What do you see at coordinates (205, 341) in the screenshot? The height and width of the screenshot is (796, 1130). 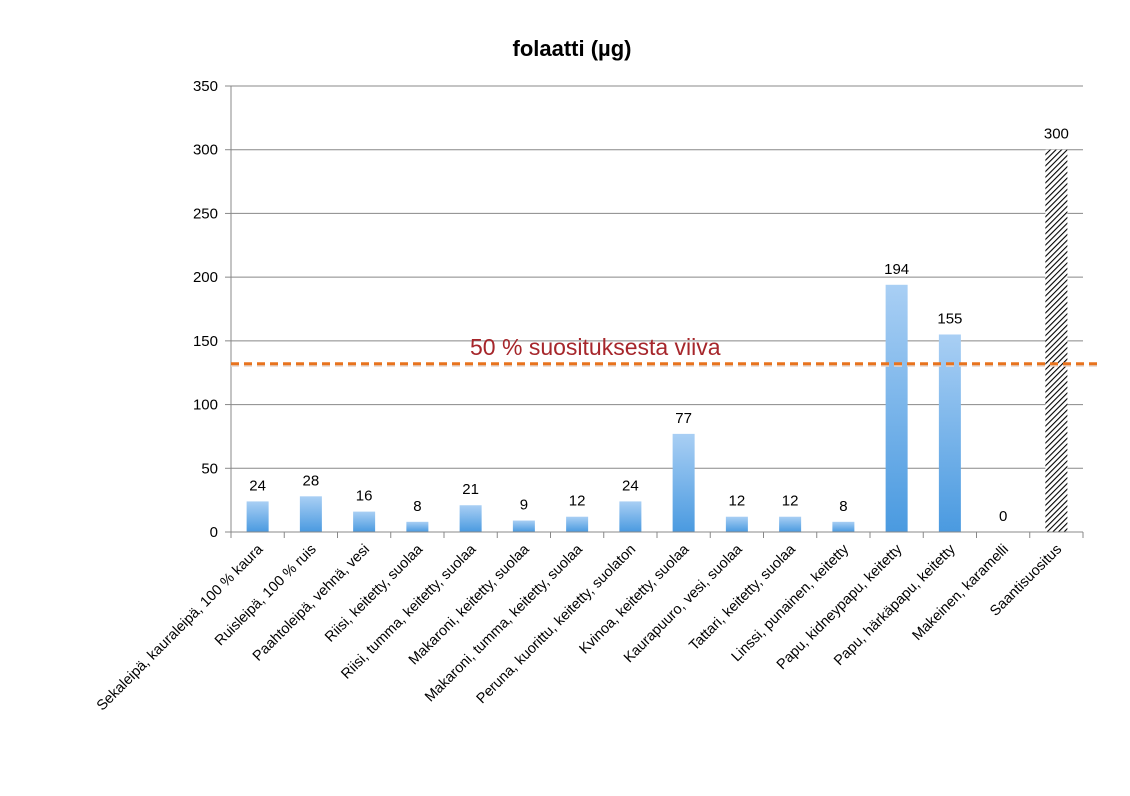 I see `y-tick-label: 150` at bounding box center [205, 341].